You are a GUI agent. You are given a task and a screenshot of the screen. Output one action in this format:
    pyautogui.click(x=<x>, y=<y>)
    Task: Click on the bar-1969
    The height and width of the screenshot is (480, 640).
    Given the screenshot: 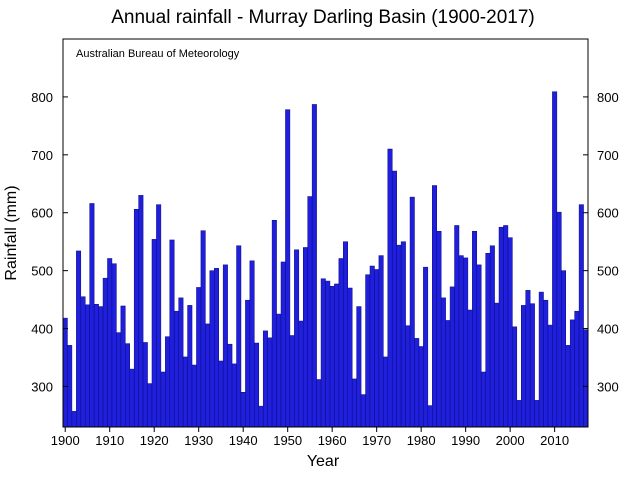 What is the action you would take?
    pyautogui.click(x=372, y=346)
    